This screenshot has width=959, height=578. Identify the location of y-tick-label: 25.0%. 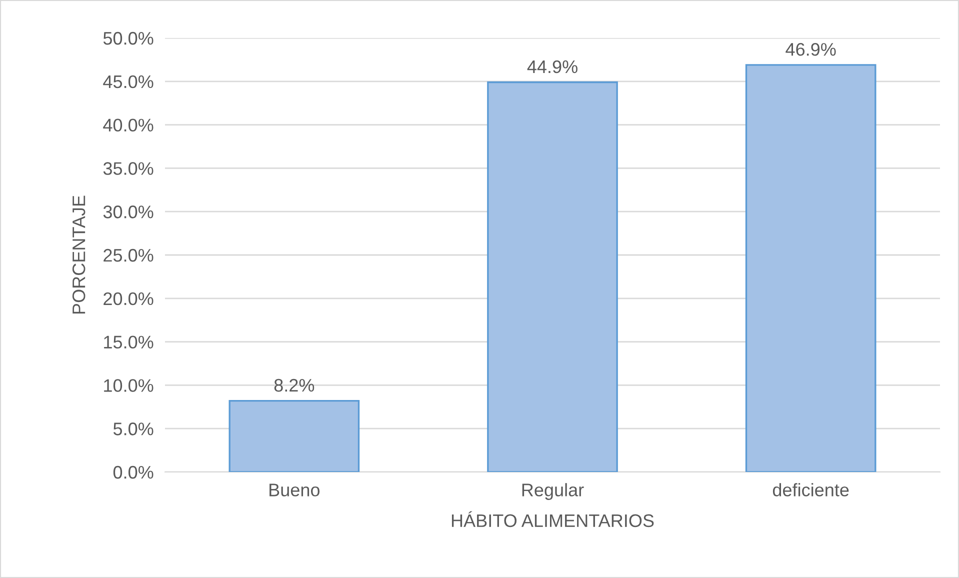
(129, 255).